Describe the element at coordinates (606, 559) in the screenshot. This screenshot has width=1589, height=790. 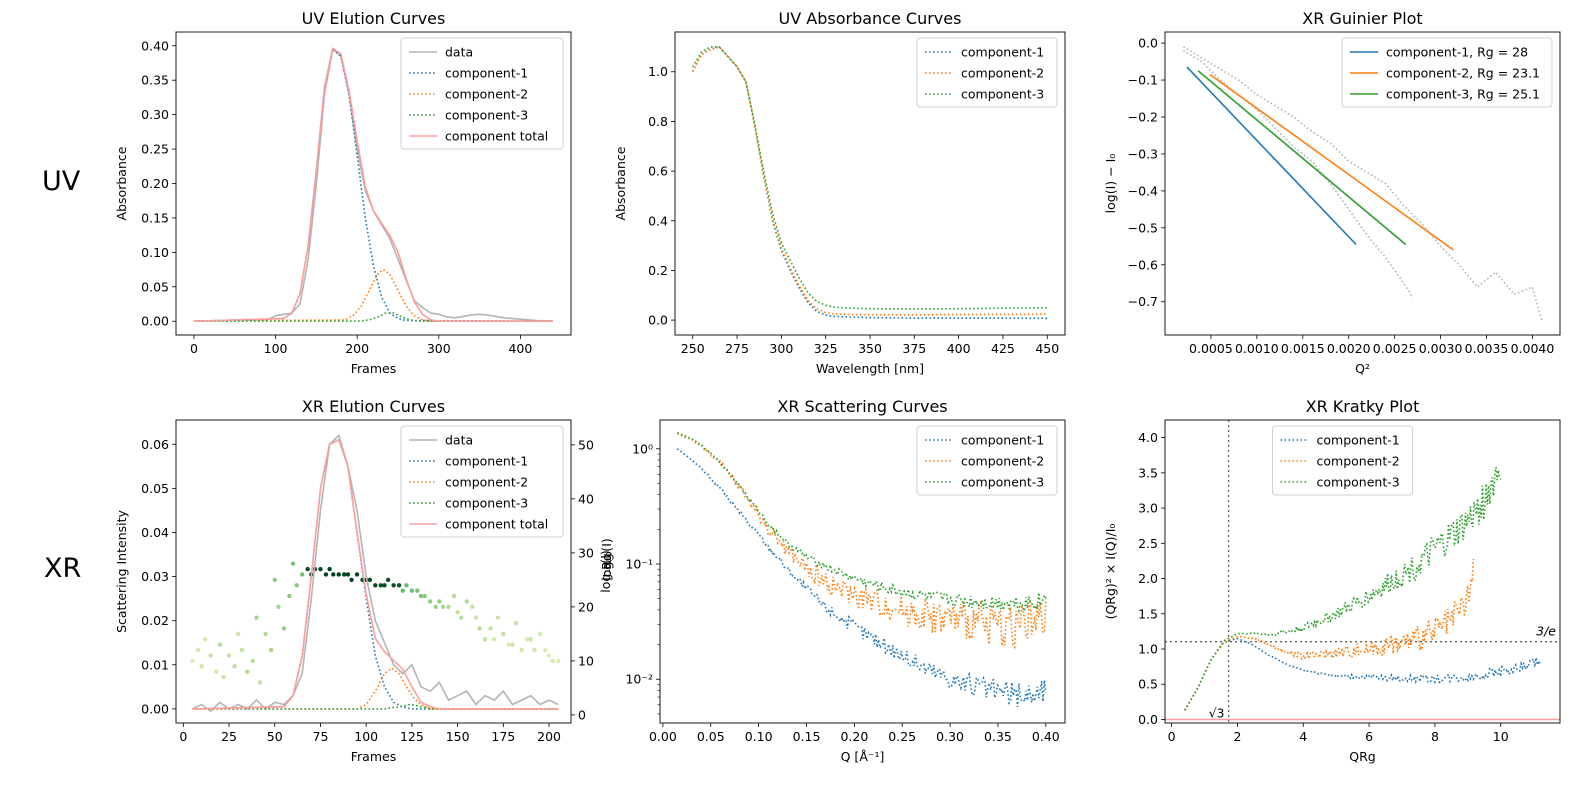
I see `y3-axis-label: log₁₀(I)` at that location.